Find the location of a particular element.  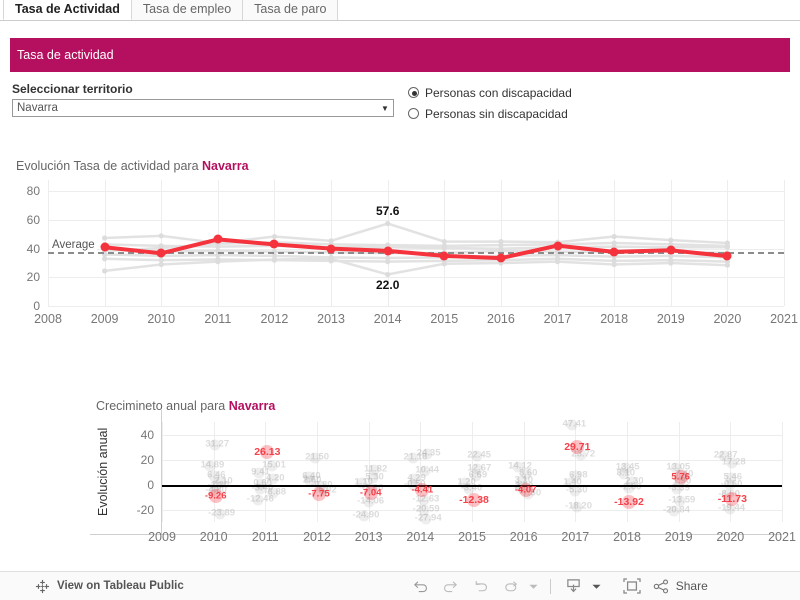

view-on-tableau-public-link: View on Tableau Public is located at coordinates (109, 586).